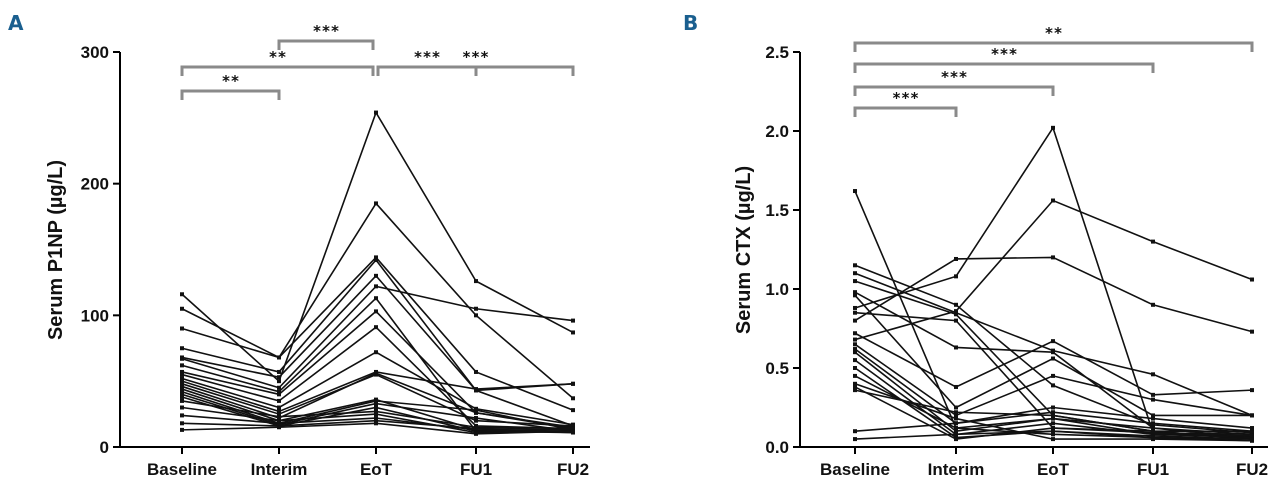 Image resolution: width=1280 pixels, height=493 pixels. Describe the element at coordinates (690, 23) in the screenshot. I see `panel-b-letter: B` at that location.